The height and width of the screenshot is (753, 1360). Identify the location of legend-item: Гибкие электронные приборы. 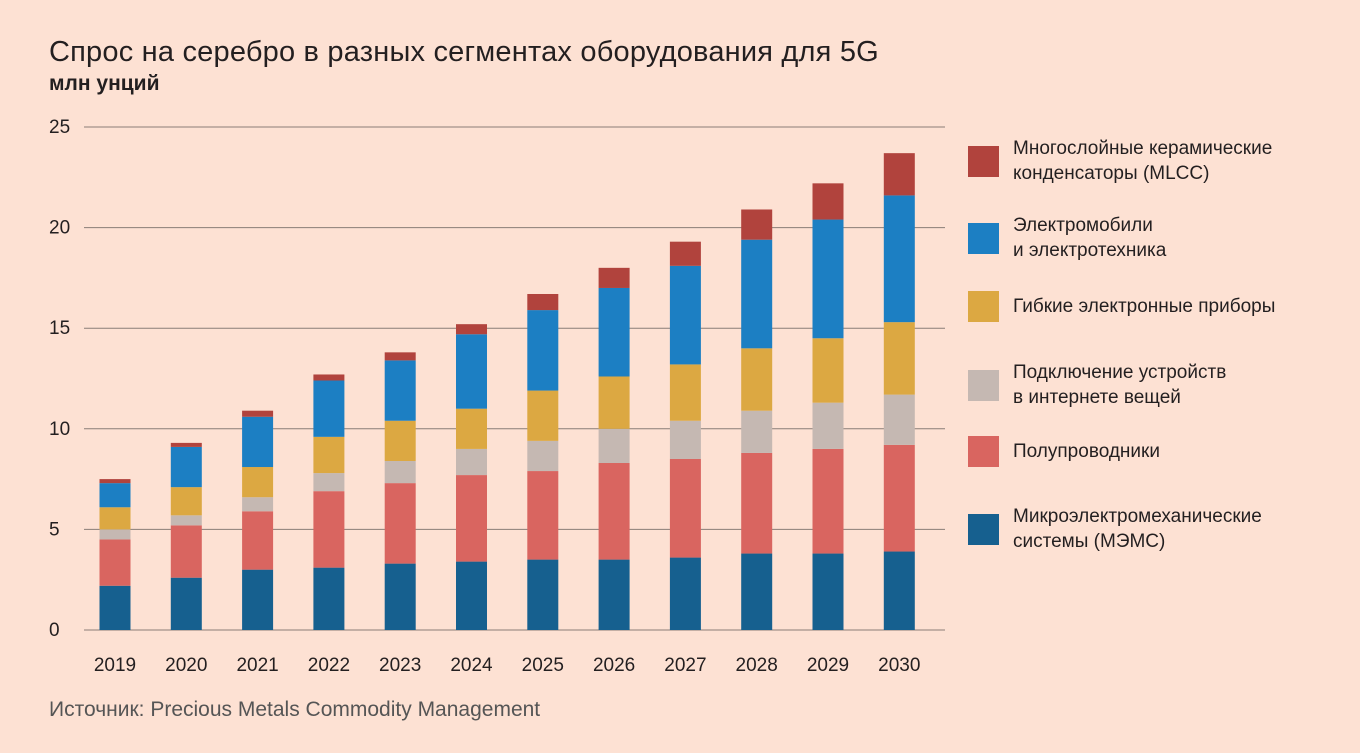
(1121, 306).